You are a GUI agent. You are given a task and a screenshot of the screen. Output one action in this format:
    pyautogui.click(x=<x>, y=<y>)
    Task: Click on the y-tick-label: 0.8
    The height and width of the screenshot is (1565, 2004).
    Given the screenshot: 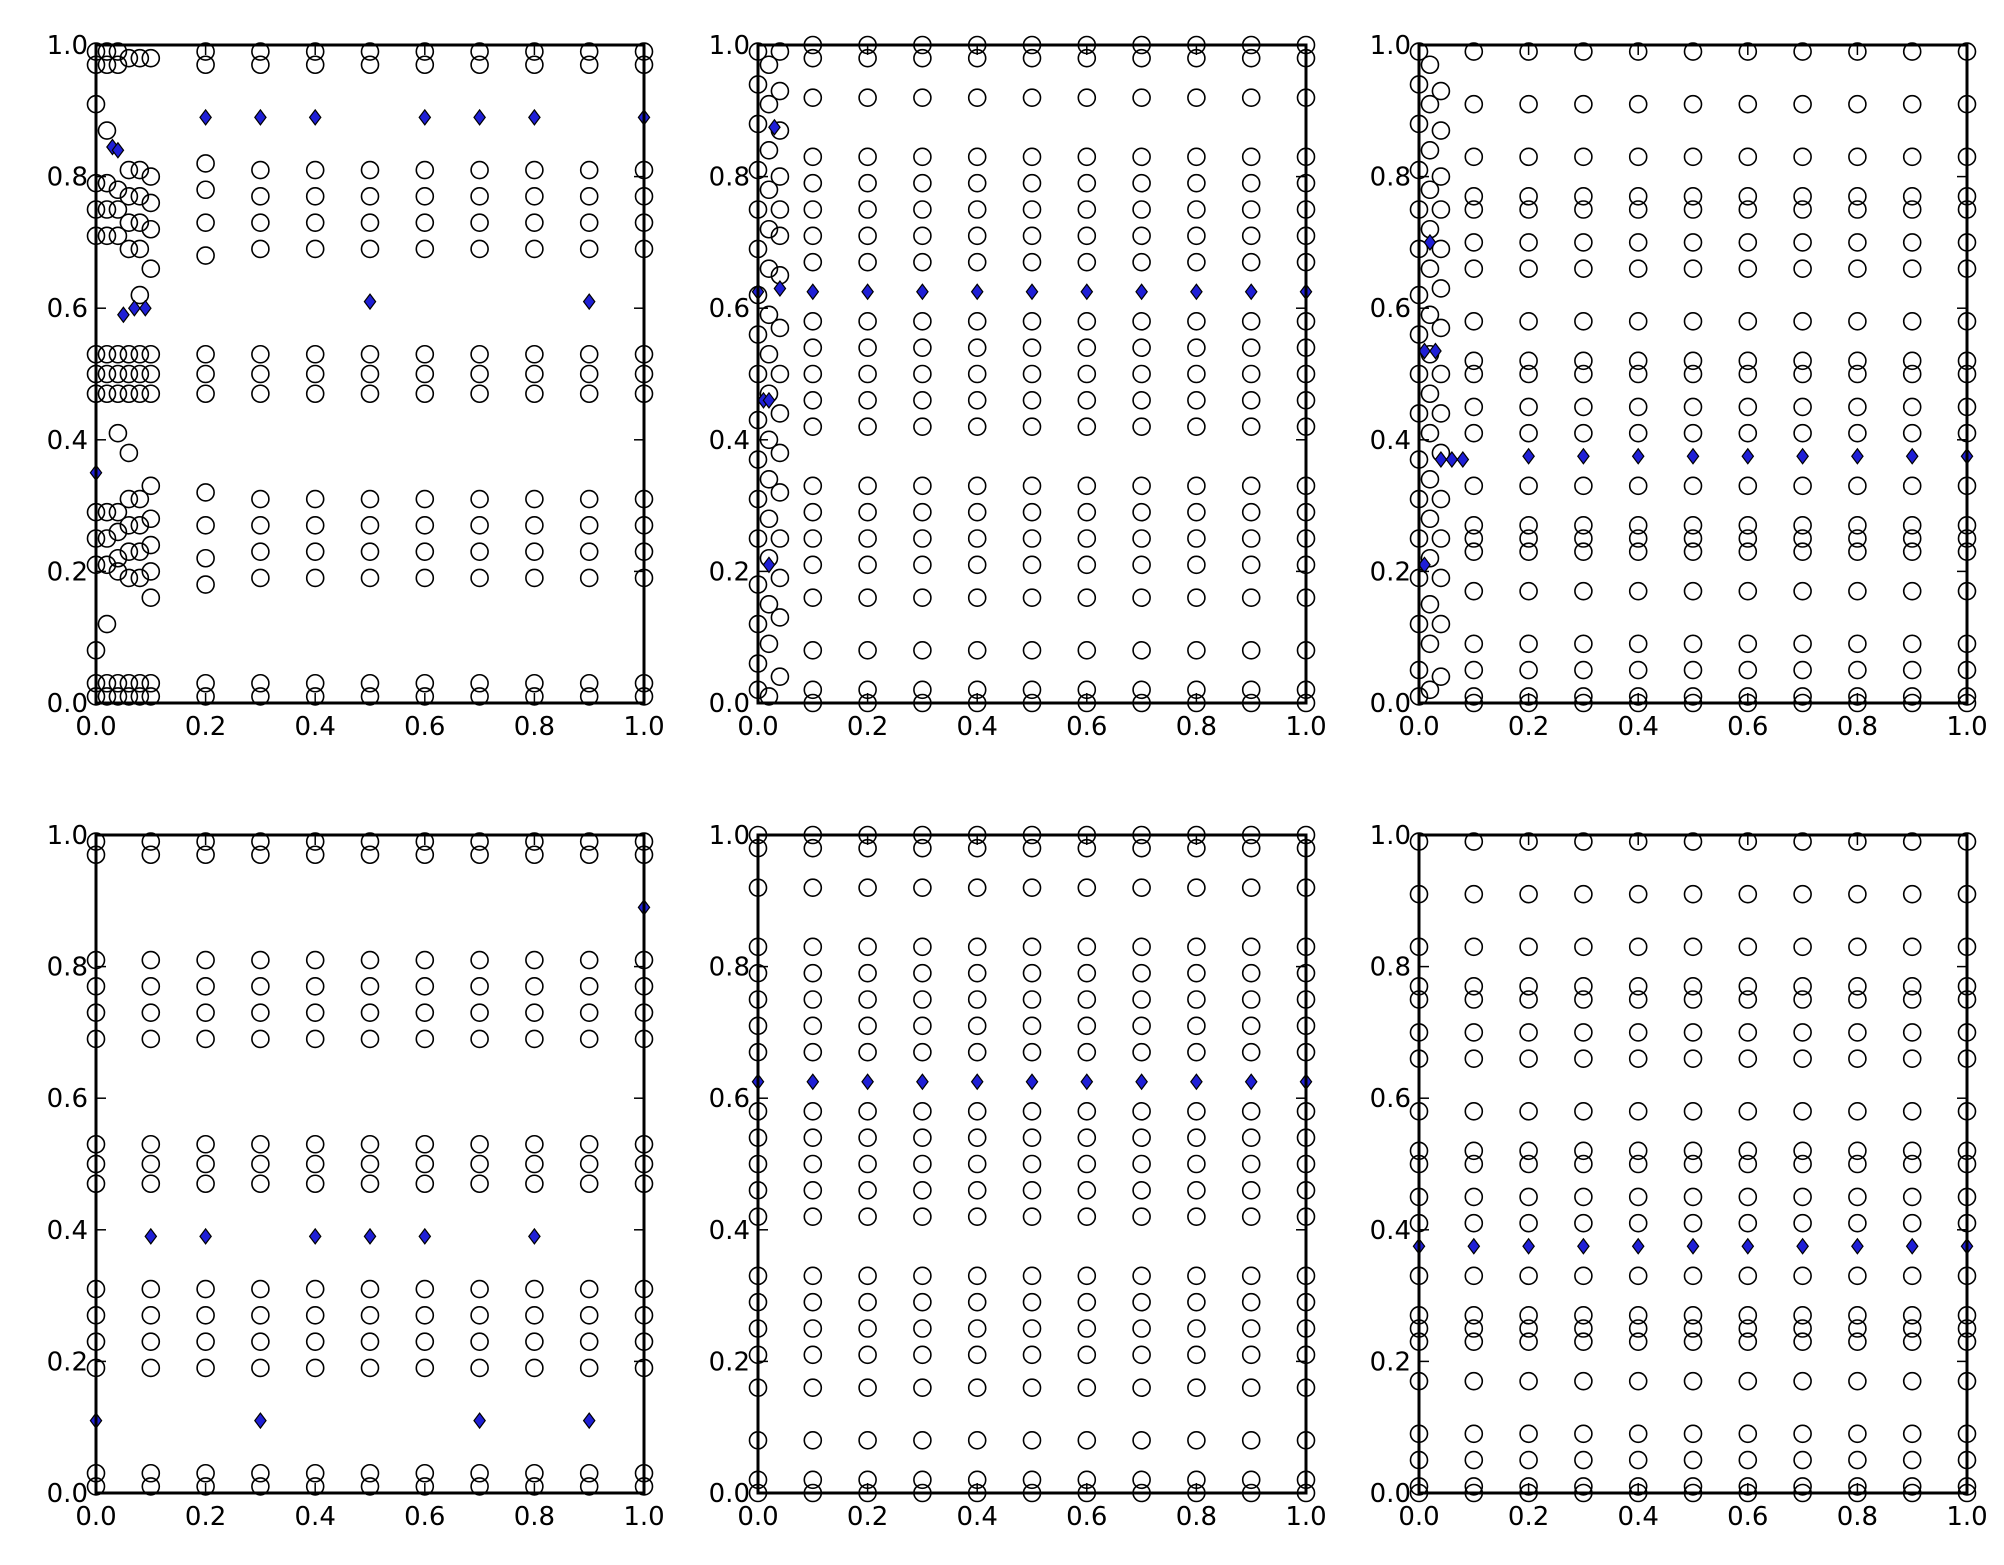 What is the action you would take?
    pyautogui.click(x=729, y=968)
    